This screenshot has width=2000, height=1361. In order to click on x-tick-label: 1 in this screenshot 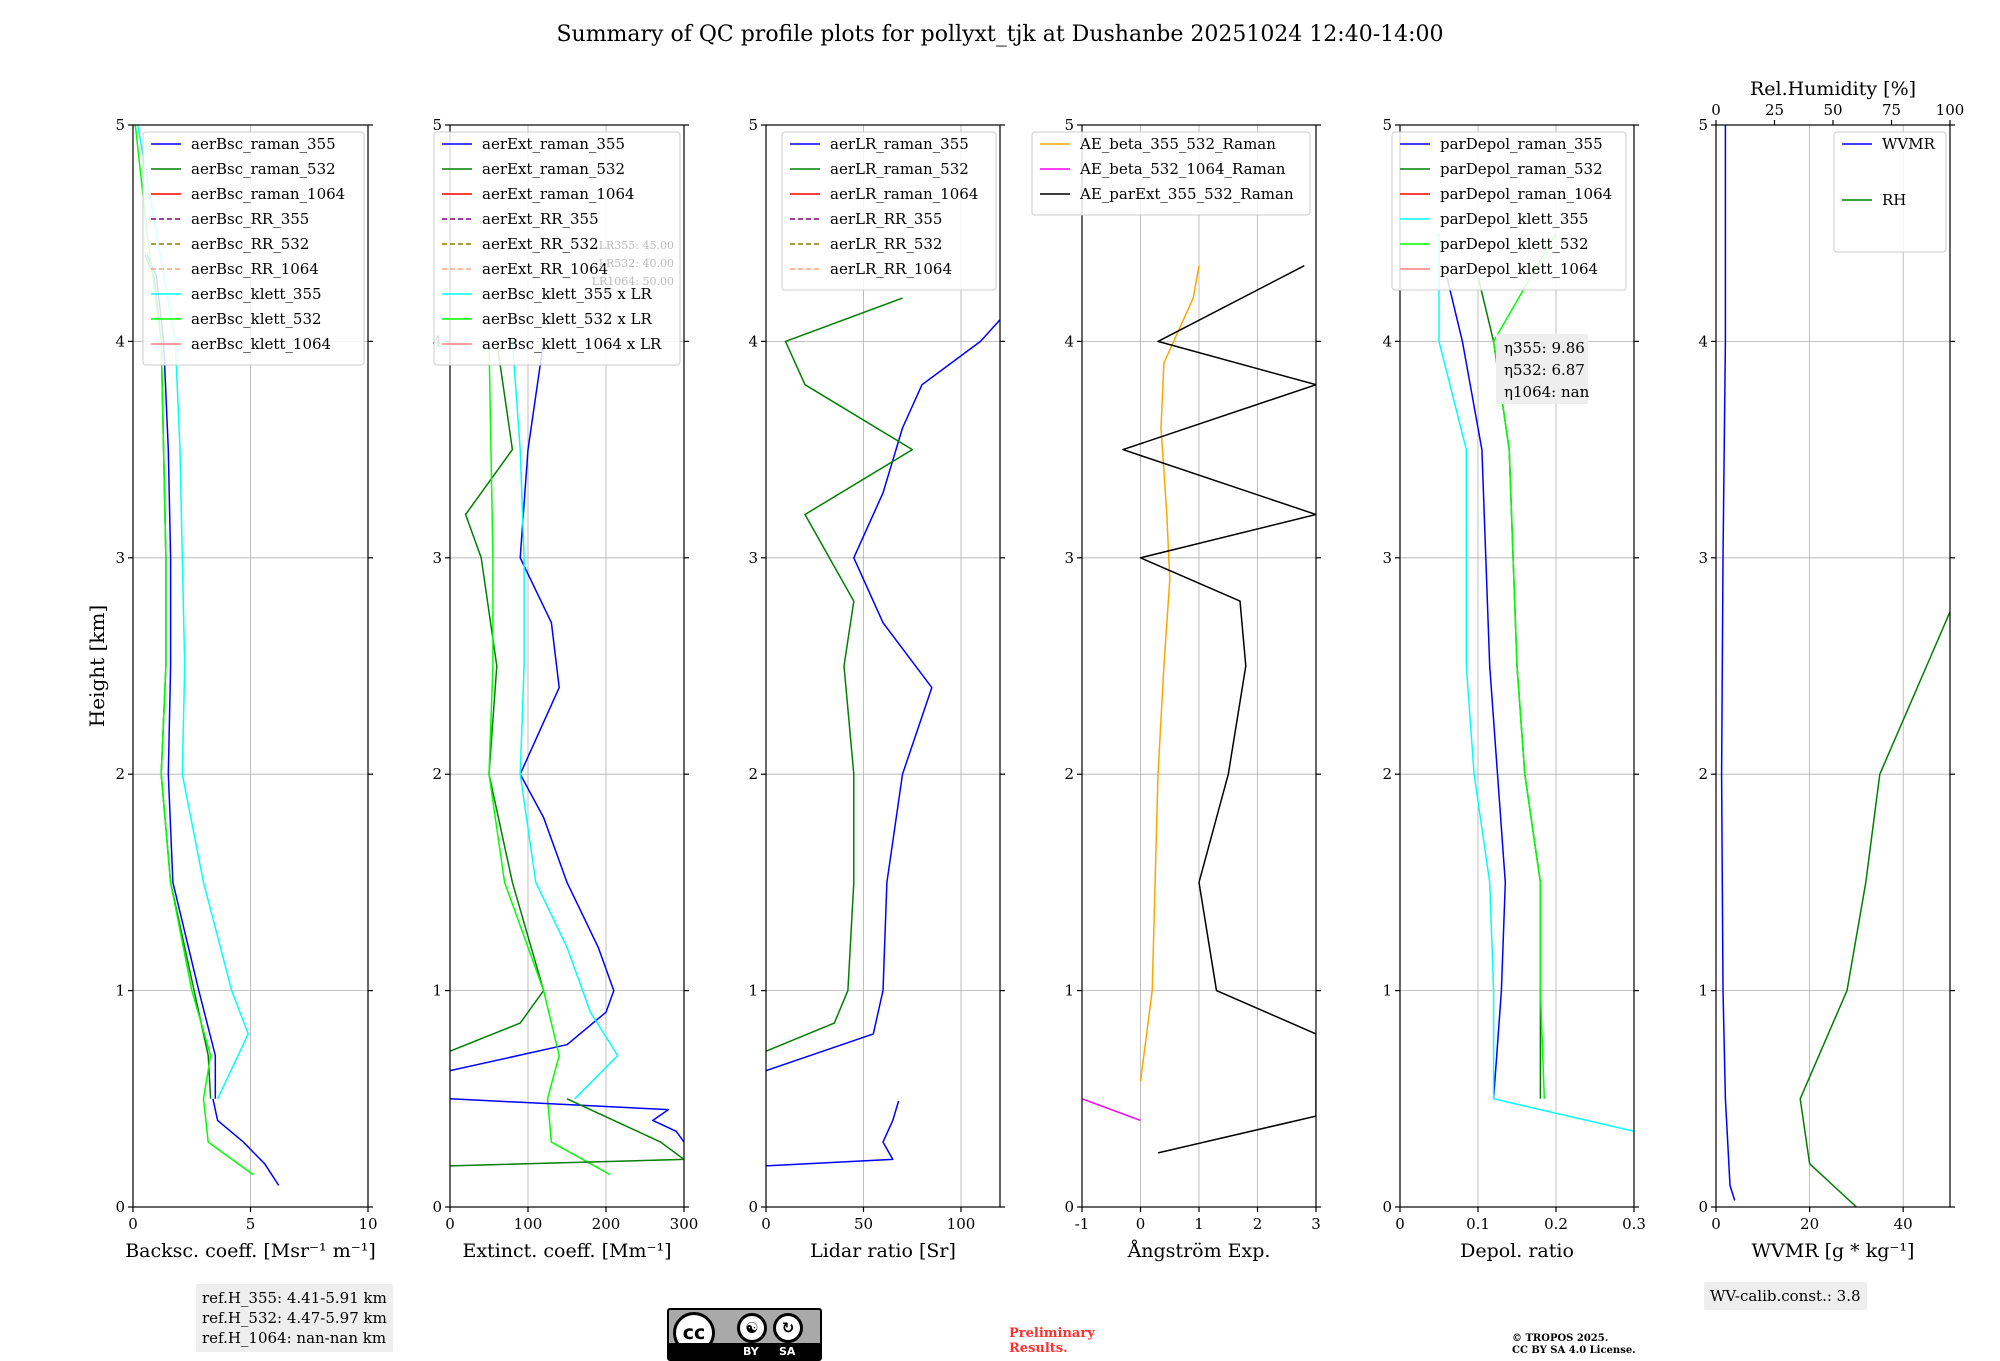, I will do `click(1199, 1224)`.